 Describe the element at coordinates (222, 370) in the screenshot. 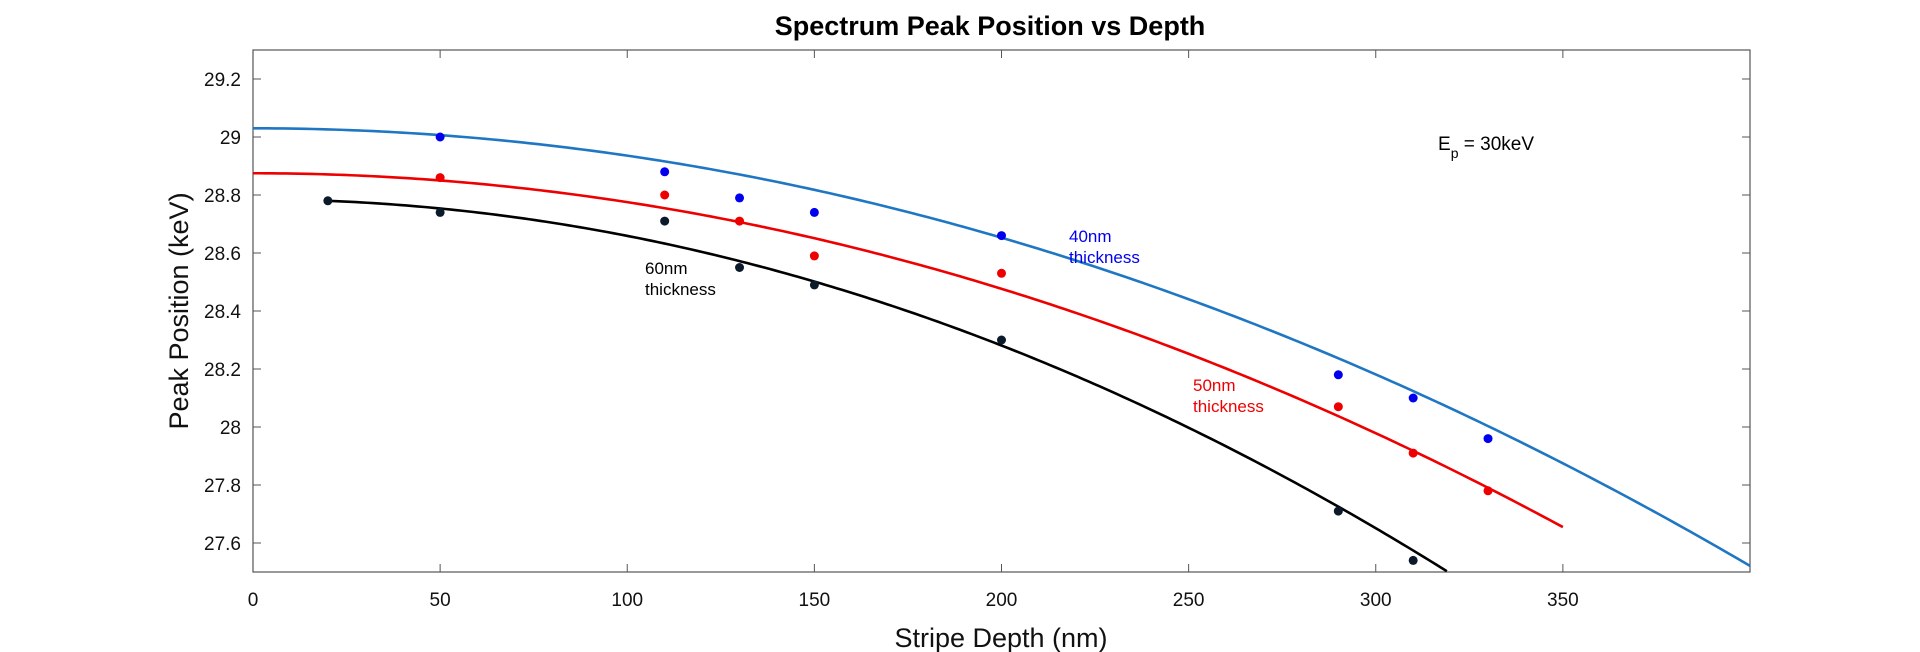

I see `y-tick-label: 28.2` at that location.